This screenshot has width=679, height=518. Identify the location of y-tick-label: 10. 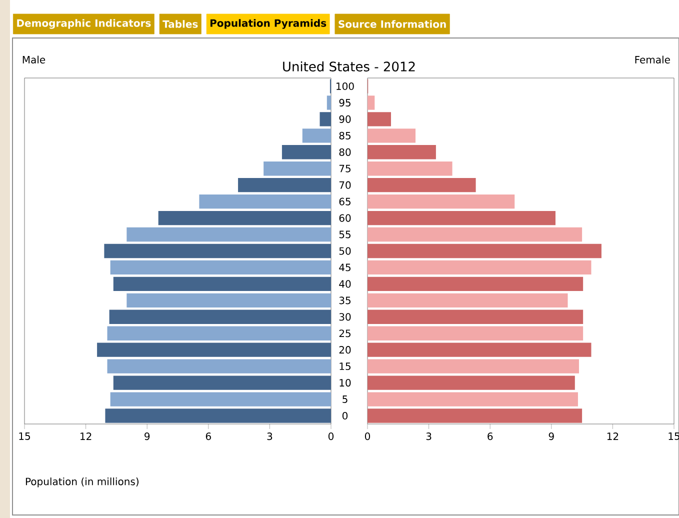
(345, 383).